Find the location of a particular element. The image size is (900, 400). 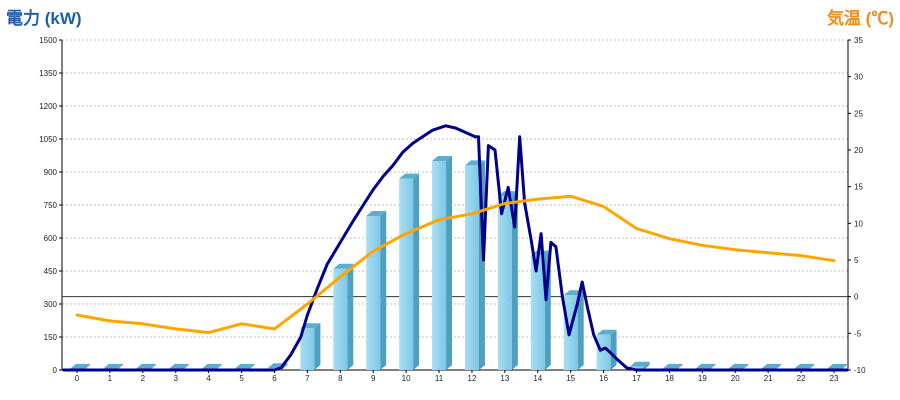

x-tick-label: 11 is located at coordinates (439, 378).